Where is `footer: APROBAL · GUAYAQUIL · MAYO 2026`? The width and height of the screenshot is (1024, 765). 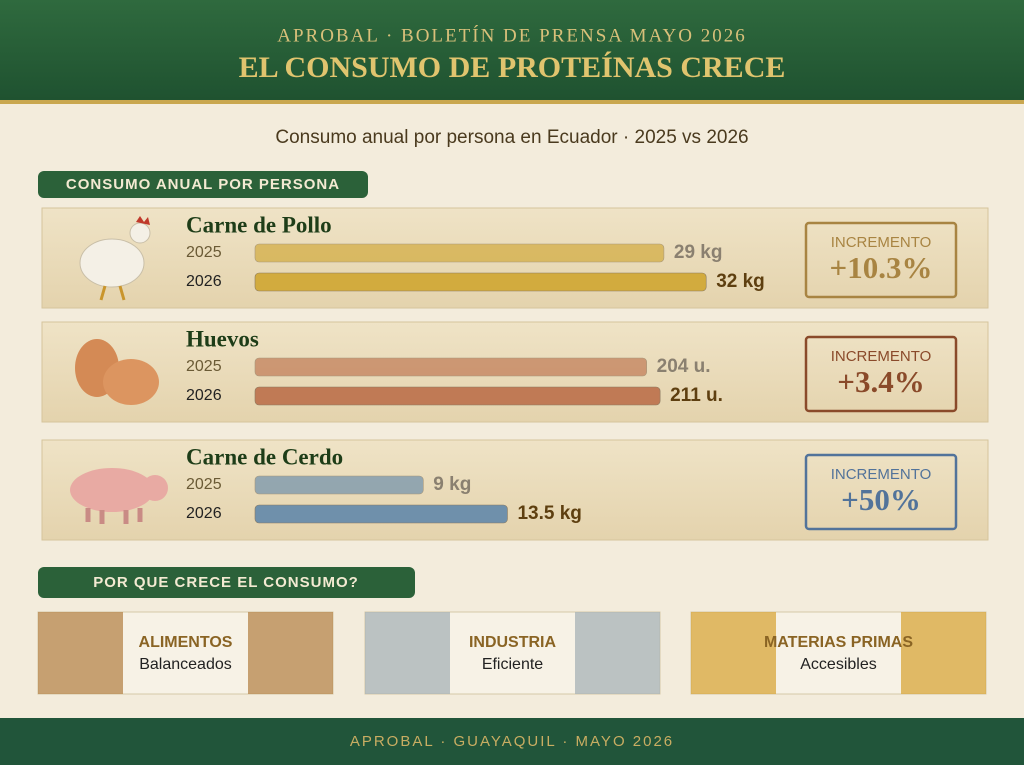
footer: APROBAL · GUAYAQUIL · MAYO 2026 is located at coordinates (512, 741).